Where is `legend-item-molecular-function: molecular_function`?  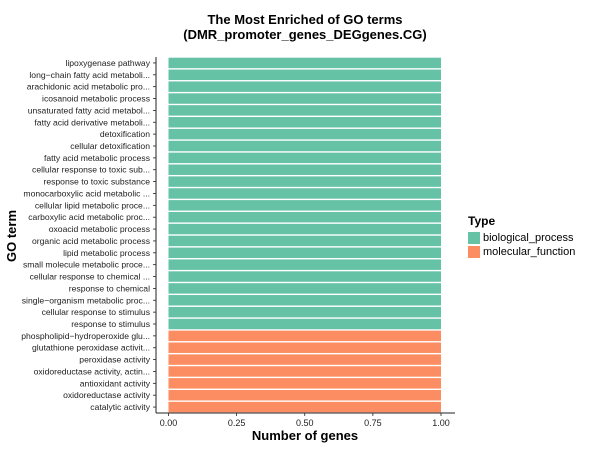 legend-item-molecular-function: molecular_function is located at coordinates (521, 252).